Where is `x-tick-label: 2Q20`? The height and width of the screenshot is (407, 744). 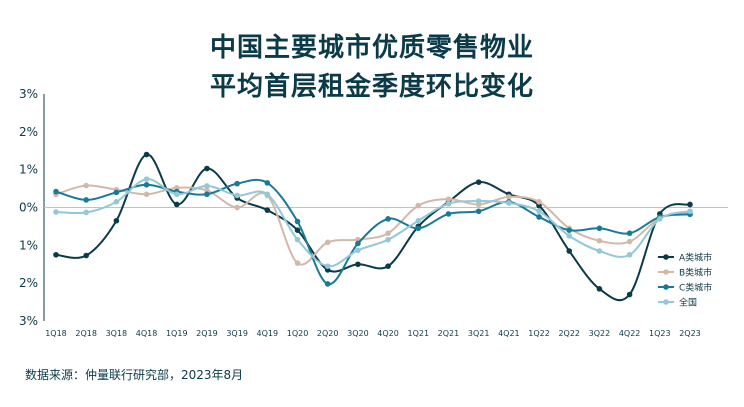
x-tick-label: 2Q20 is located at coordinates (328, 333).